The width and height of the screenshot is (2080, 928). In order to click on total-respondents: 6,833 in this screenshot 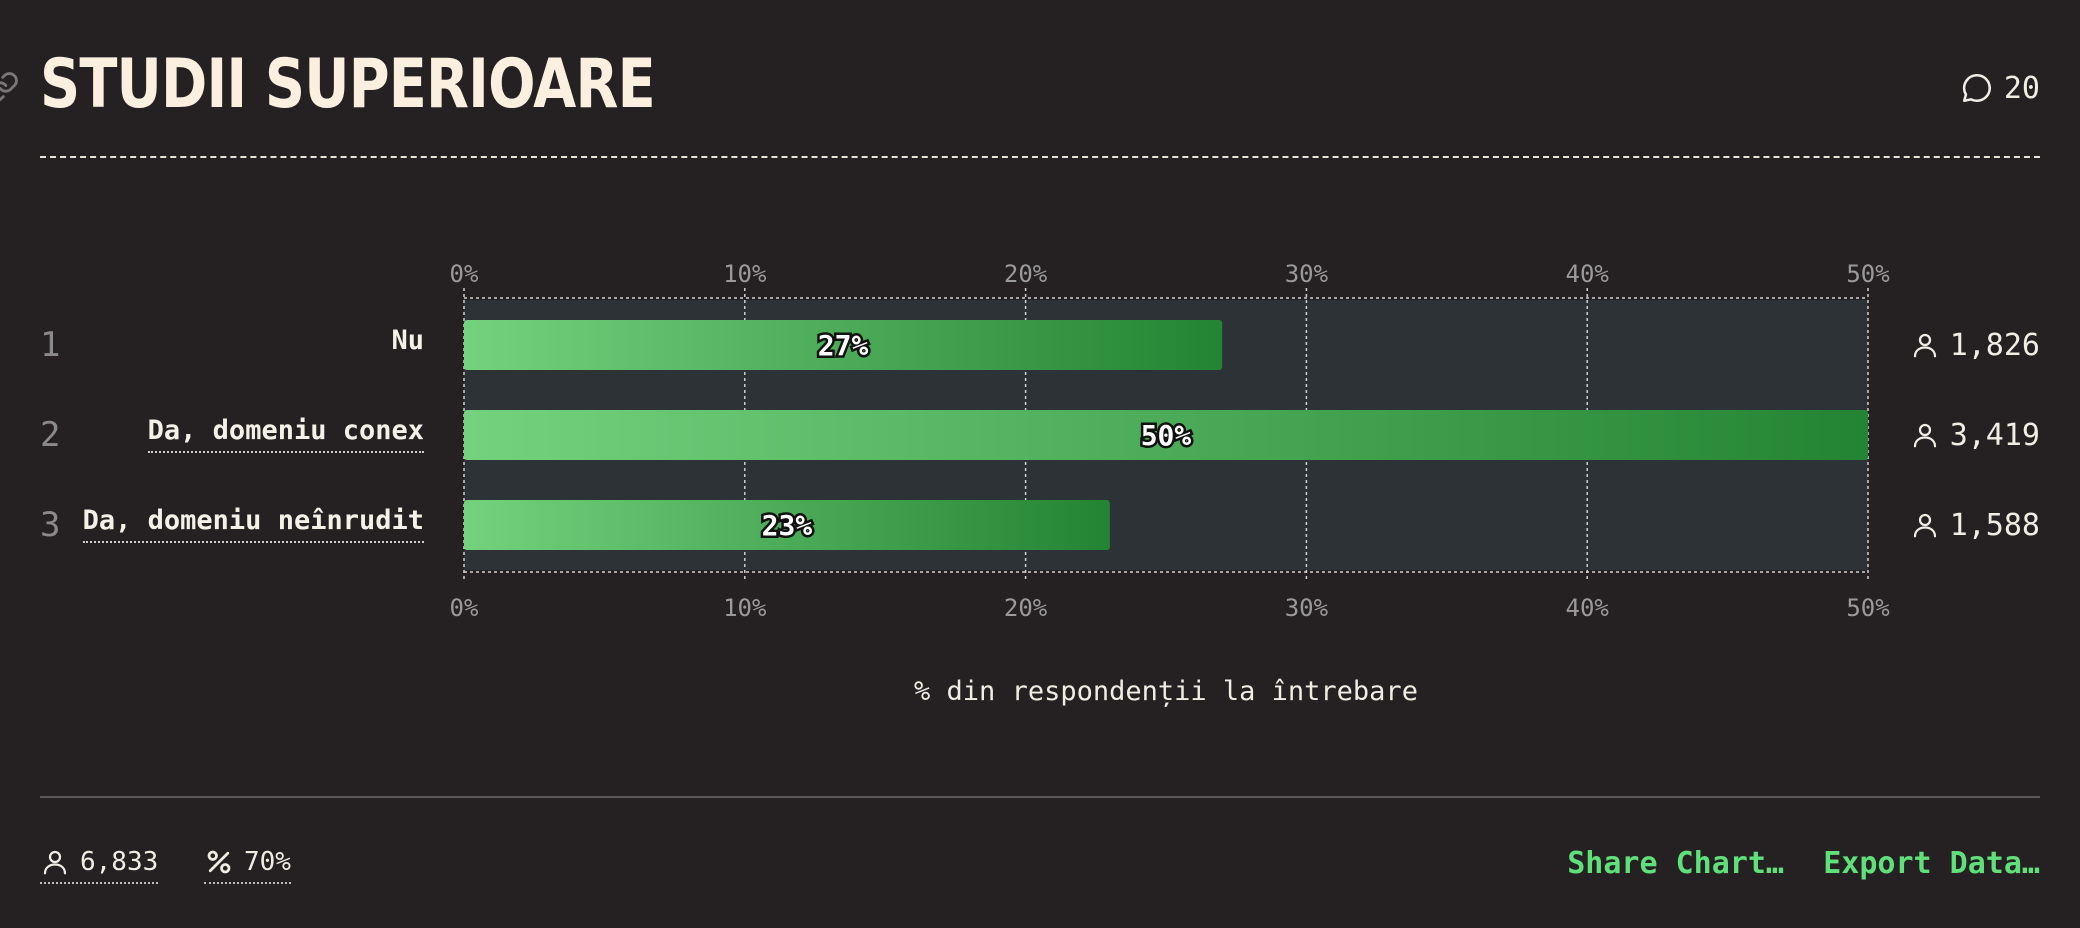, I will do `click(99, 863)`.